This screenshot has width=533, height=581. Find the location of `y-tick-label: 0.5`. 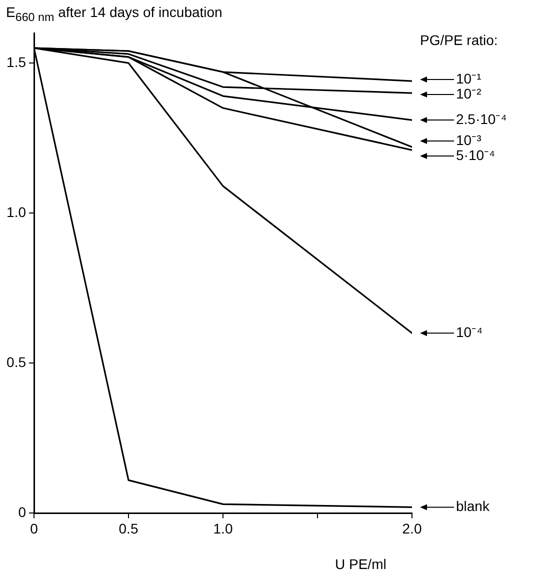

y-tick-label: 0.5 is located at coordinates (16, 362).